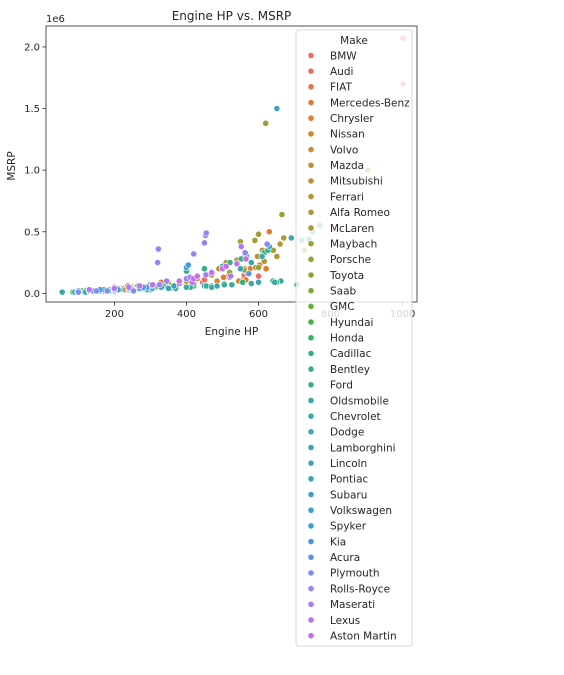  What do you see at coordinates (311, 636) in the screenshot?
I see `legend-marker-aston-martin` at bounding box center [311, 636].